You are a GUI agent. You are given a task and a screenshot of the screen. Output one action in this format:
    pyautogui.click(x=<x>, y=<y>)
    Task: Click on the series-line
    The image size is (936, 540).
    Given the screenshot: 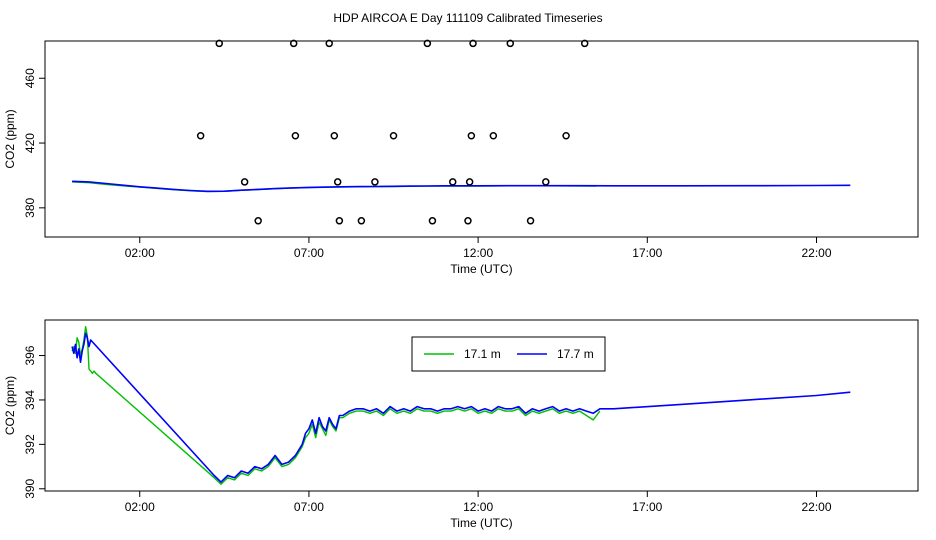 What is the action you would take?
    pyautogui.click(x=461, y=186)
    